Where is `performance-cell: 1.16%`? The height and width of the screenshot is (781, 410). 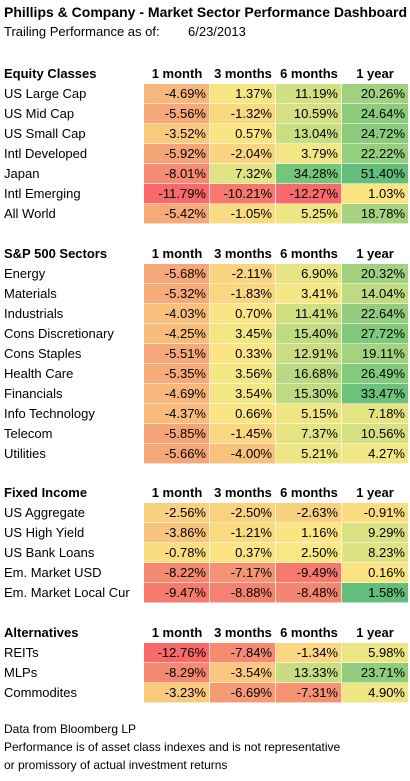
performance-cell: 1.16% is located at coordinates (309, 533).